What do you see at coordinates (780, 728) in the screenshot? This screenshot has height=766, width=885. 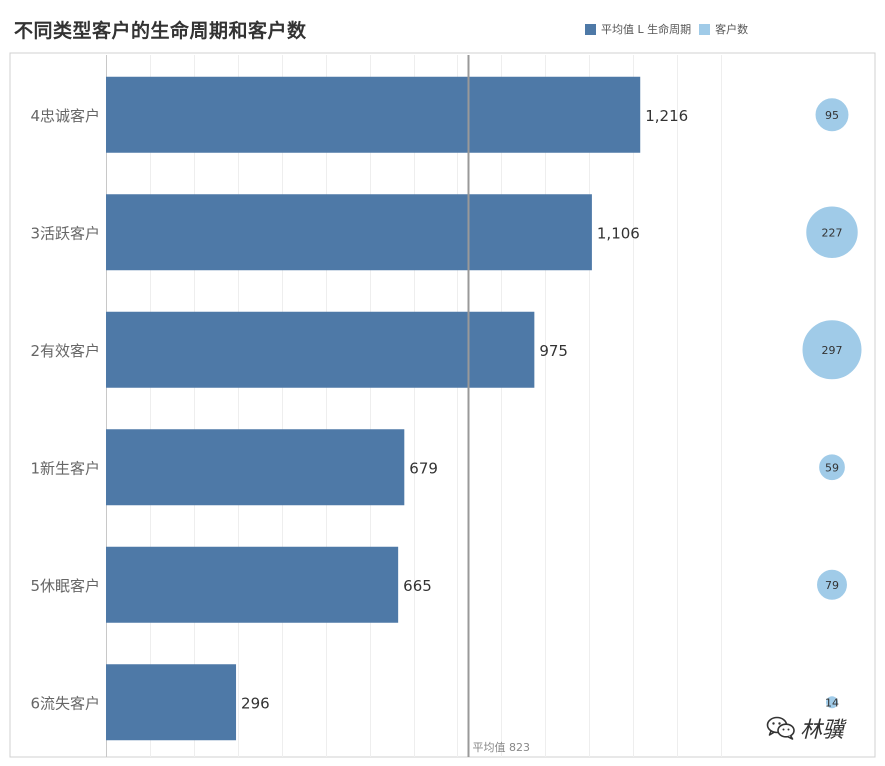 I see `wechat-icon` at bounding box center [780, 728].